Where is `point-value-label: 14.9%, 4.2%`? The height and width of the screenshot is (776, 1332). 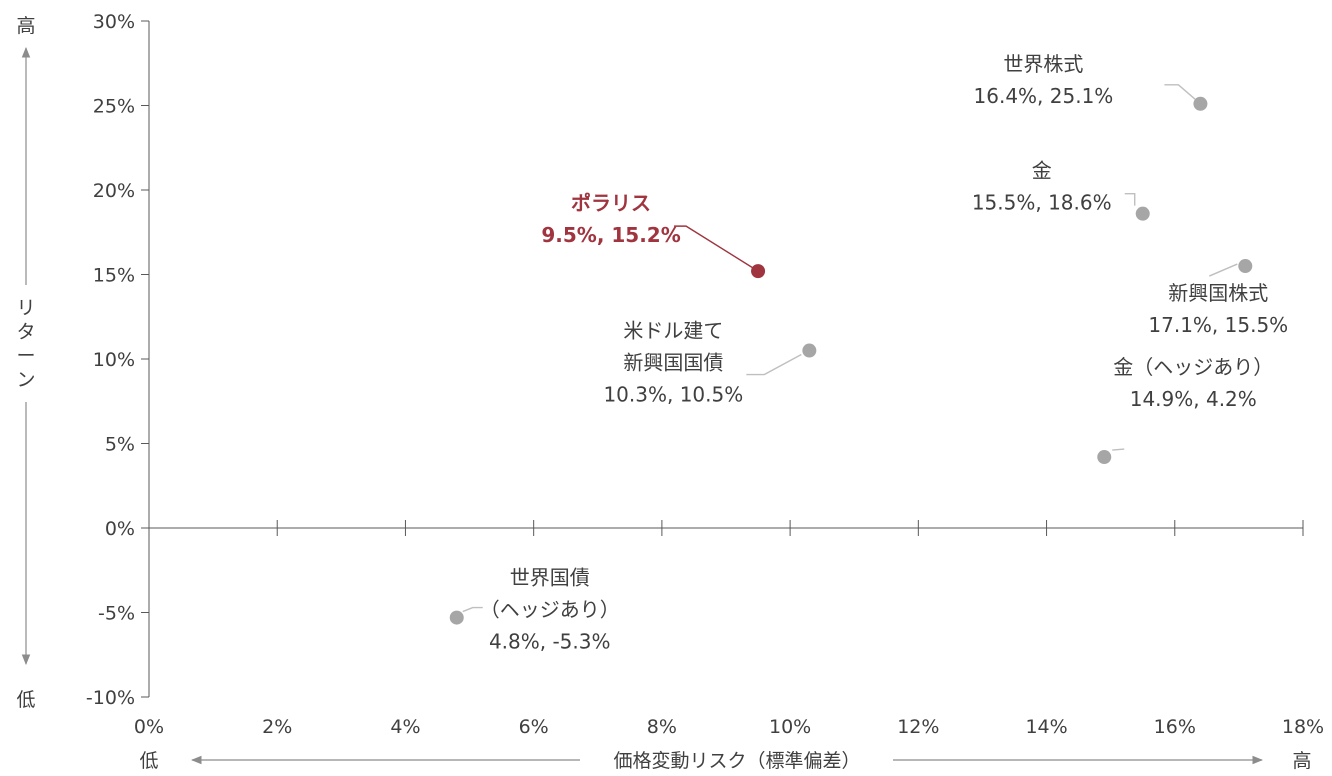
point-value-label: 14.9%, 4.2% is located at coordinates (1193, 399).